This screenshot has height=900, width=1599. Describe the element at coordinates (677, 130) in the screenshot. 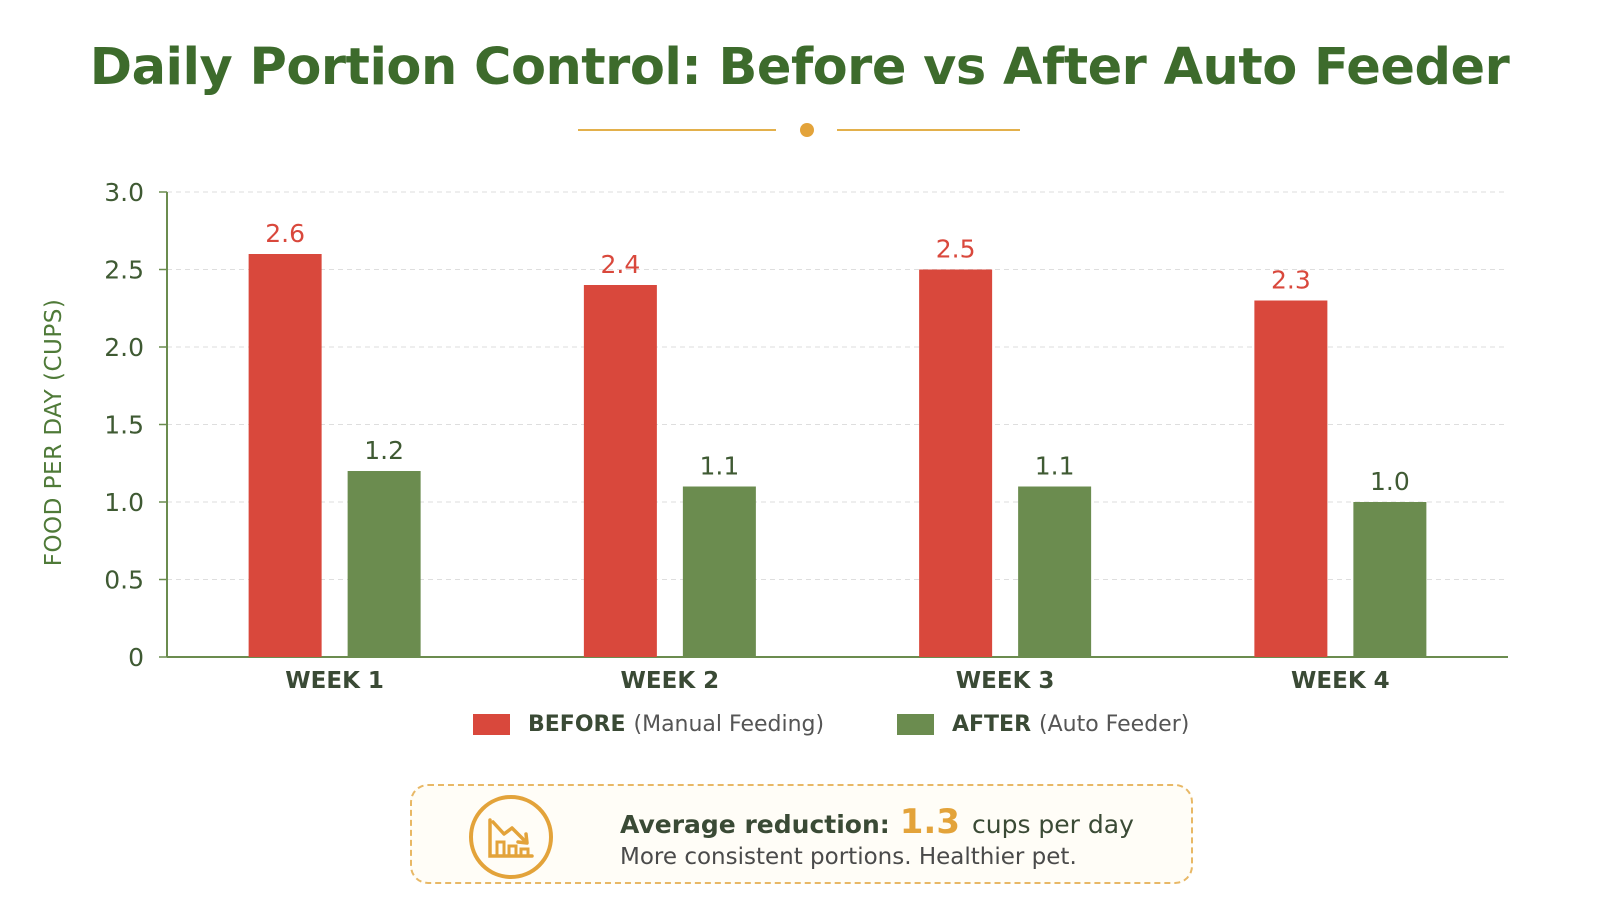

I see `divider-line-left` at that location.